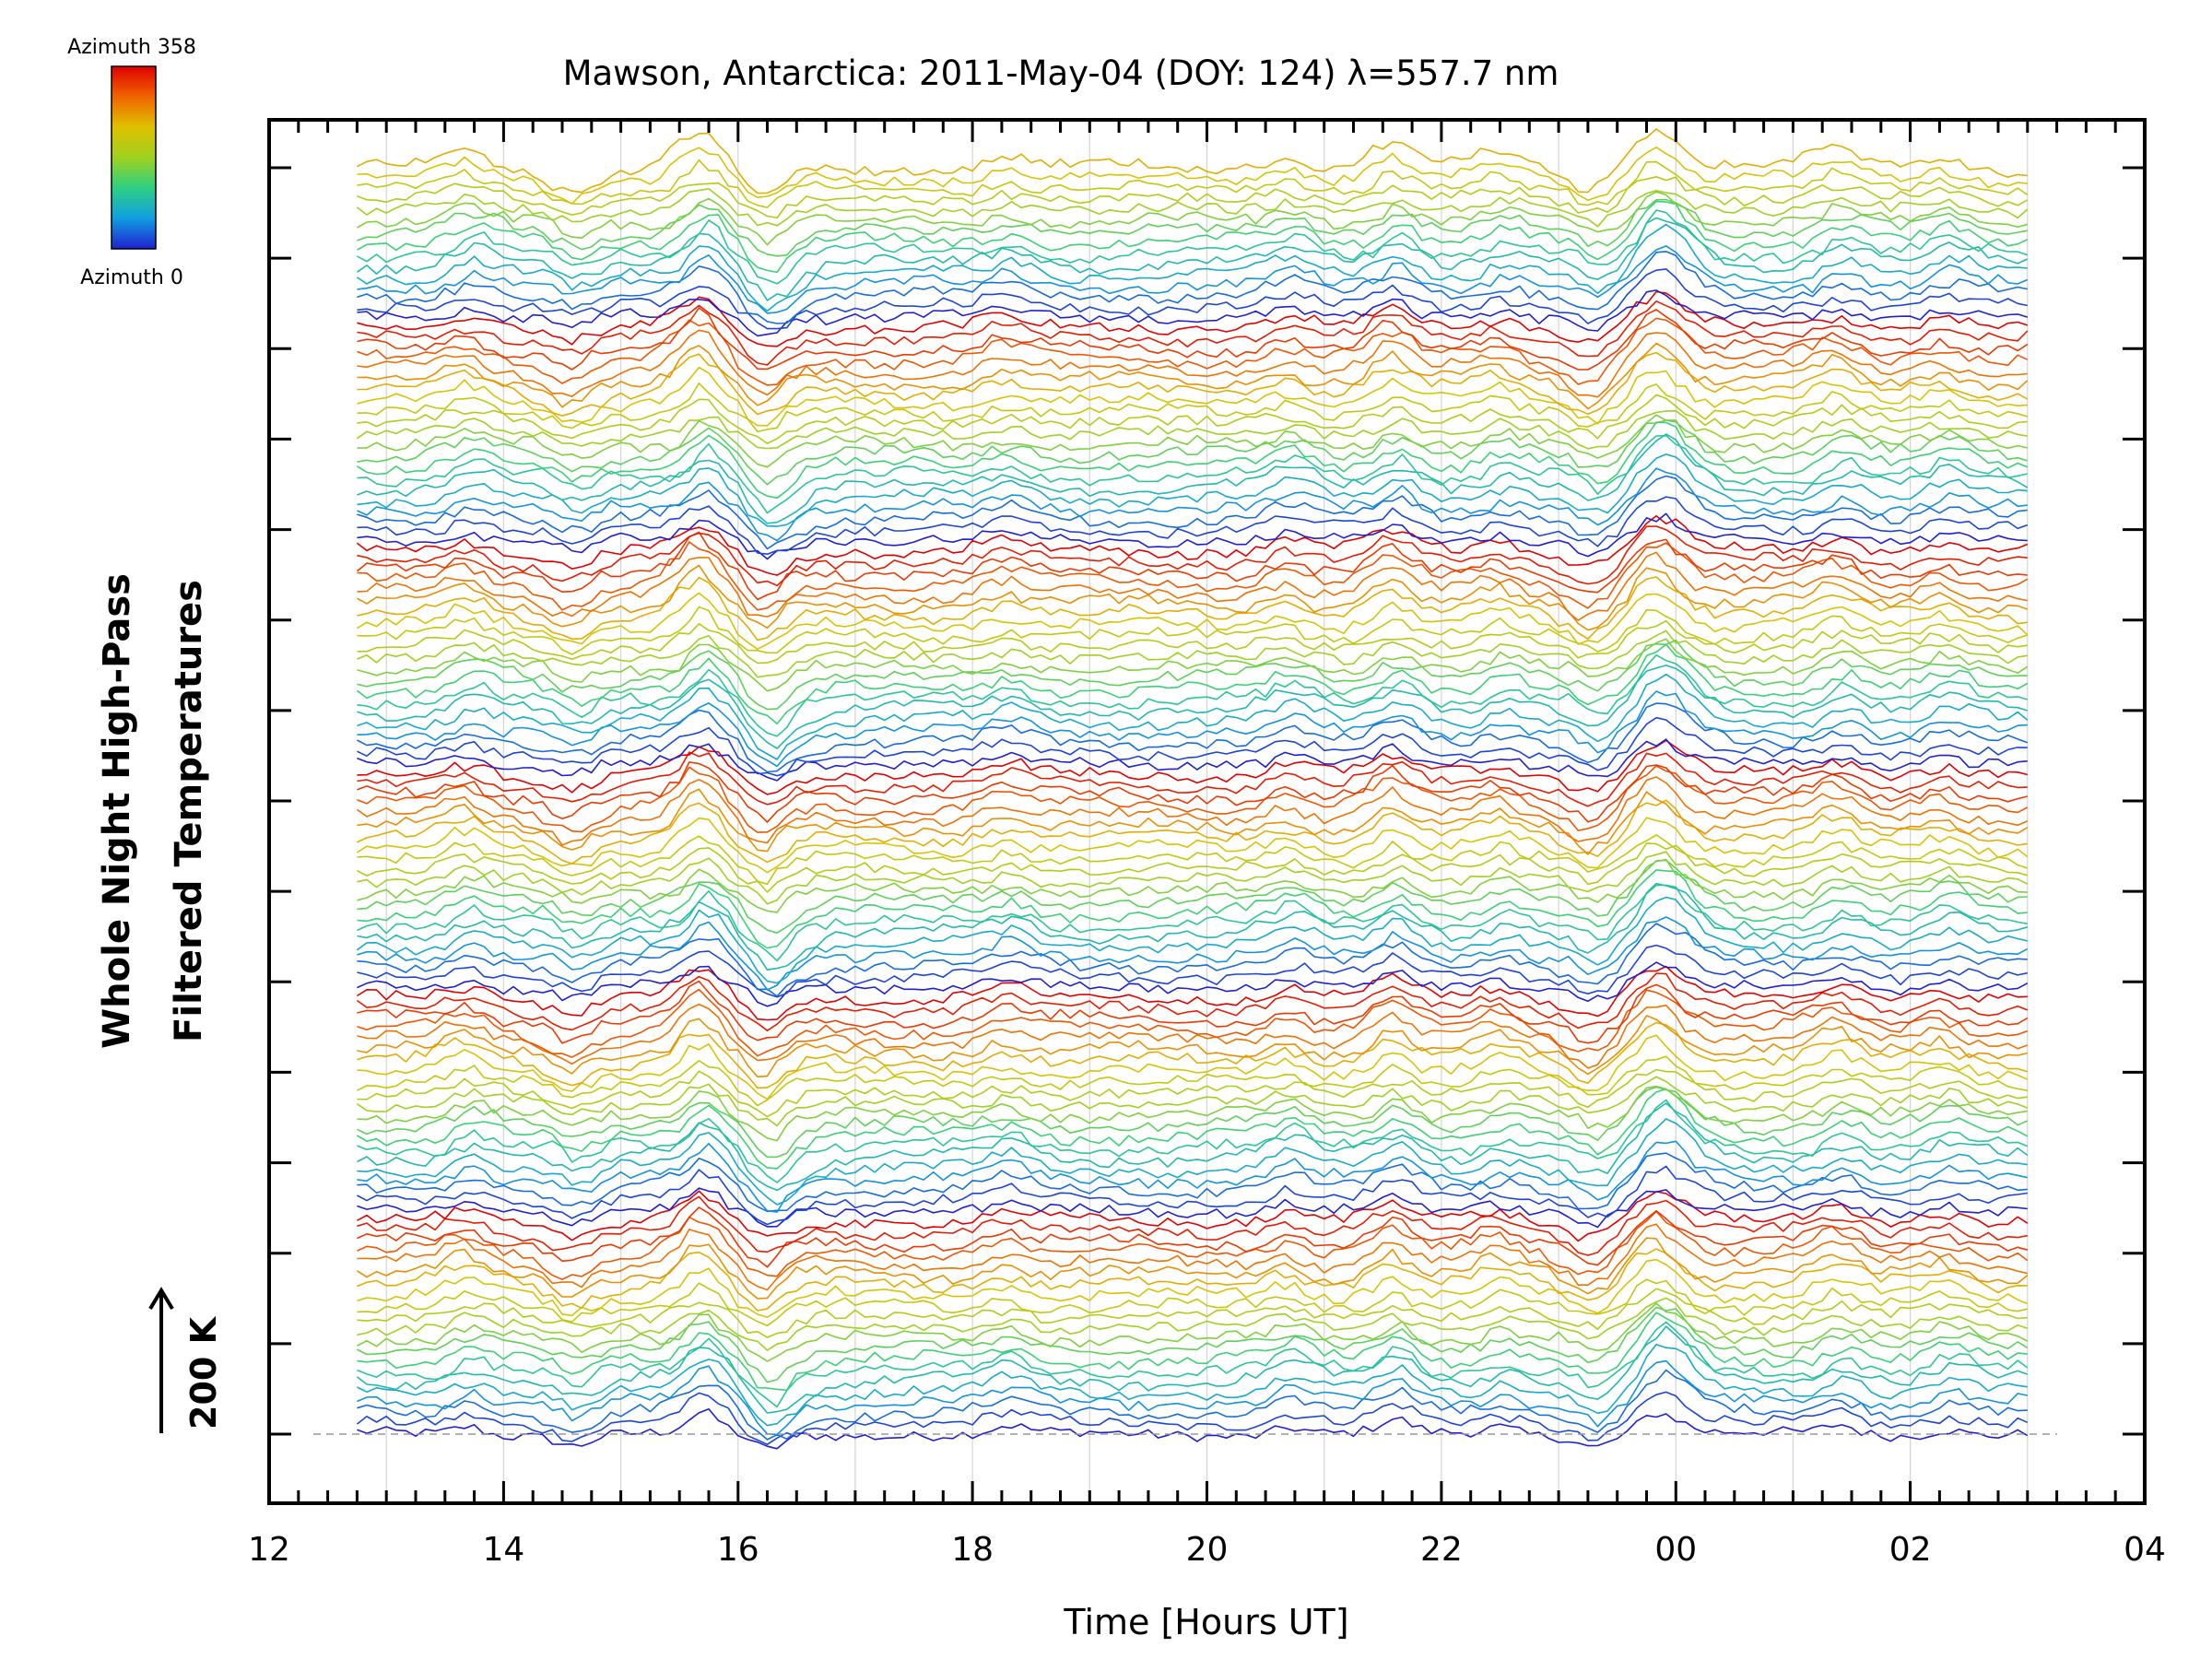 This screenshot has height=1659, width=2212. What do you see at coordinates (1910, 1550) in the screenshot?
I see `x-tick-label: 02` at bounding box center [1910, 1550].